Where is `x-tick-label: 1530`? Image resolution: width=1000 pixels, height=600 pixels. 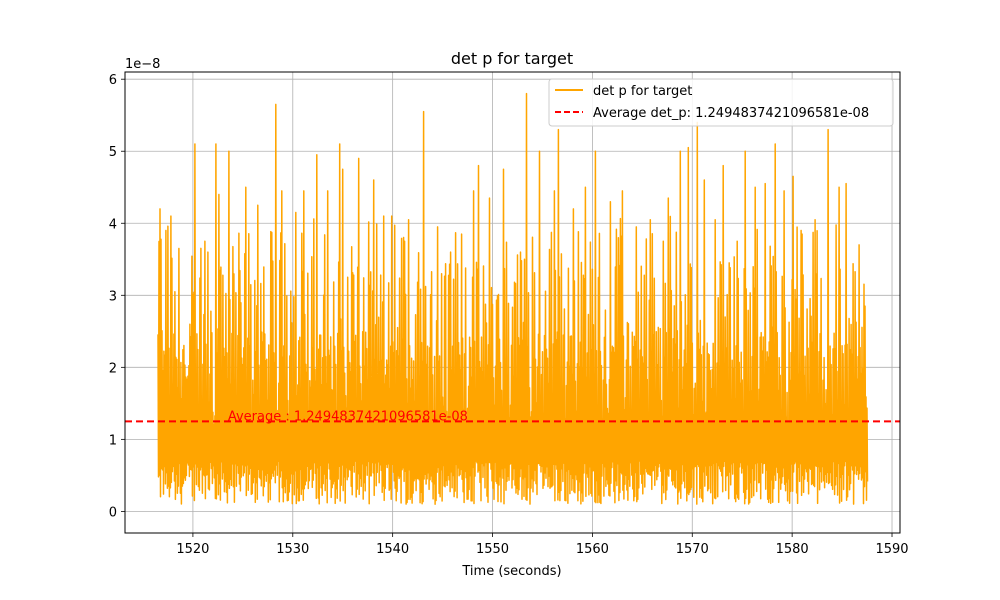
x-tick-label: 1530 is located at coordinates (292, 549).